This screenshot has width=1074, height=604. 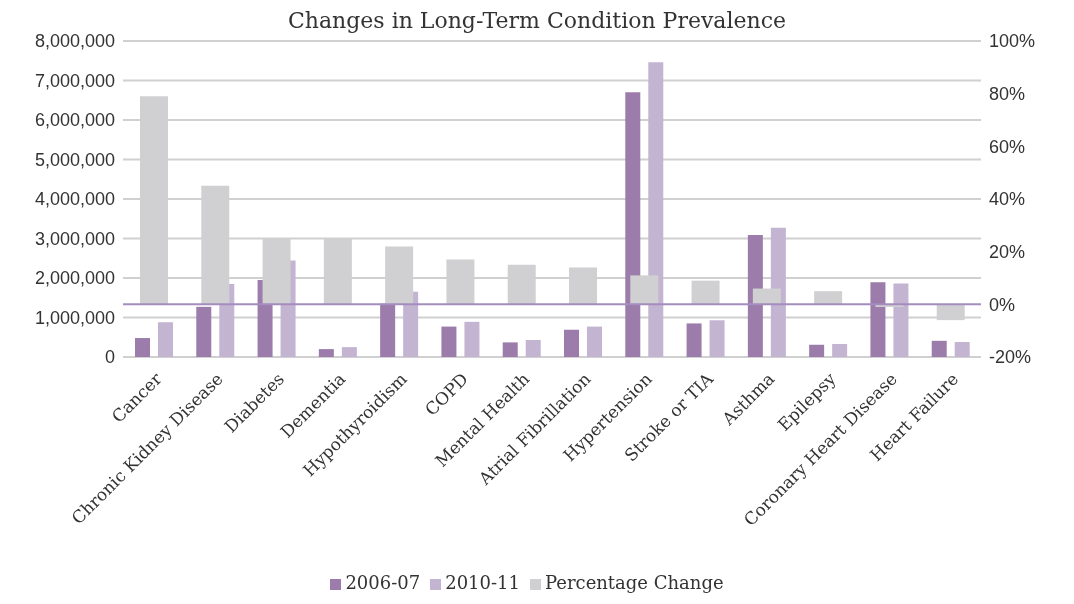 What do you see at coordinates (74, 80) in the screenshot?
I see `y-tick-label: 7,000,000` at bounding box center [74, 80].